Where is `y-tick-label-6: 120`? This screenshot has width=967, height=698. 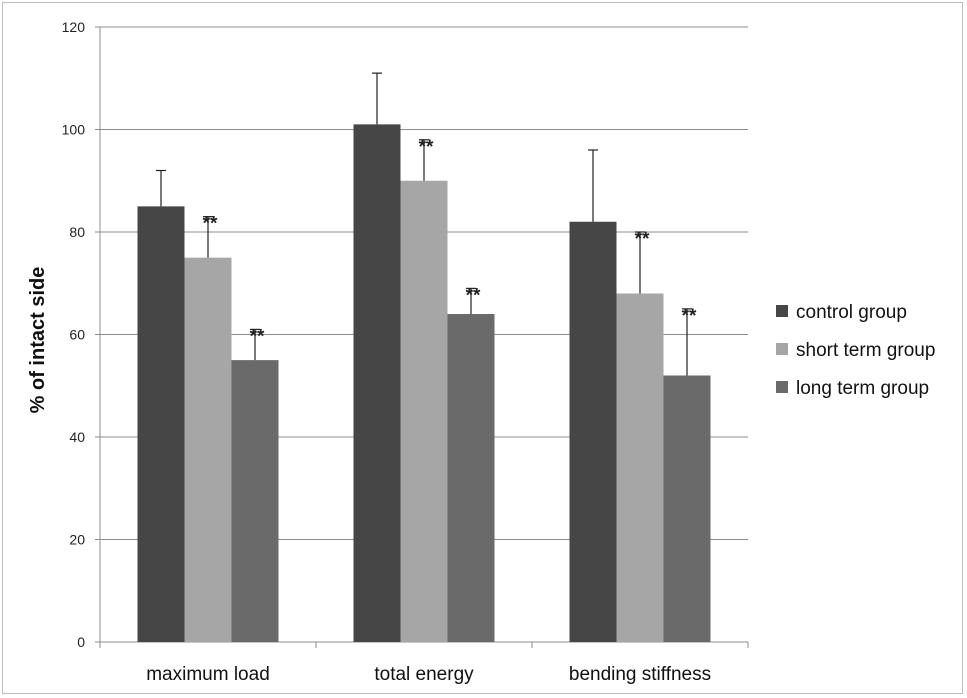 y-tick-label-6: 120 is located at coordinates (74, 27).